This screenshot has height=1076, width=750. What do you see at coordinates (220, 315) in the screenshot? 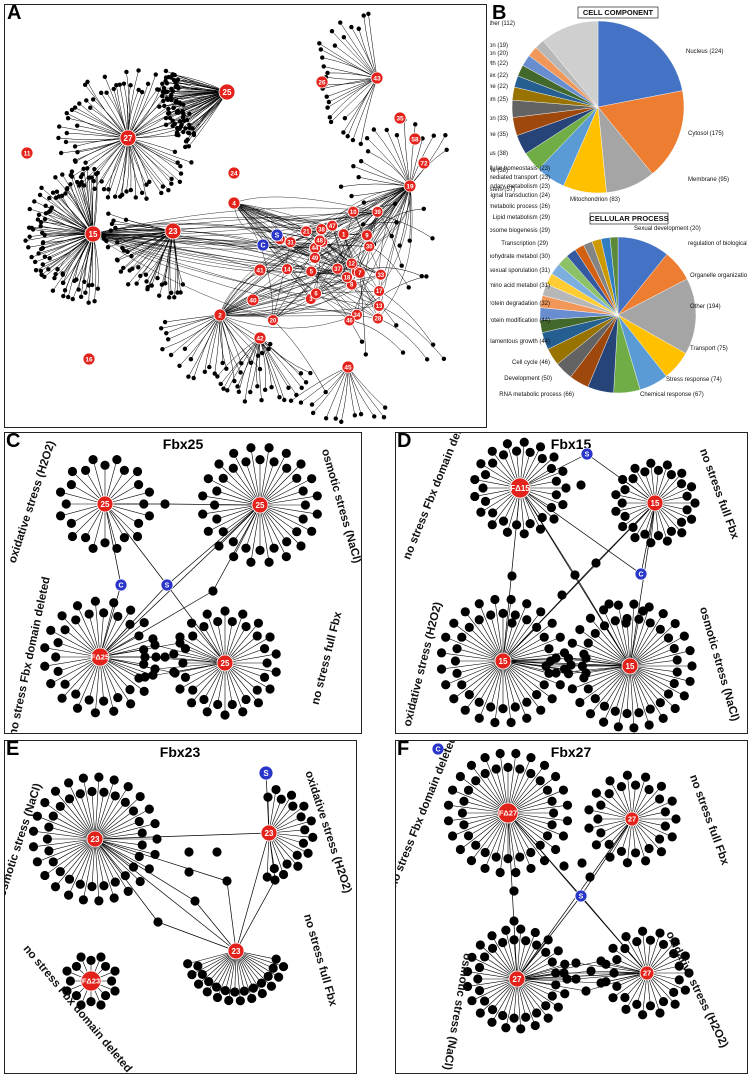
I see `hub-node-2-label: 2` at bounding box center [220, 315].